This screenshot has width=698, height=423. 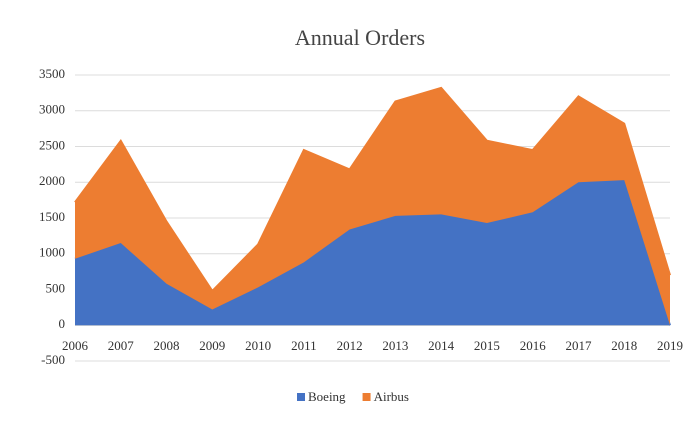 What do you see at coordinates (304, 345) in the screenshot?
I see `x-tick-label: 2011` at bounding box center [304, 345].